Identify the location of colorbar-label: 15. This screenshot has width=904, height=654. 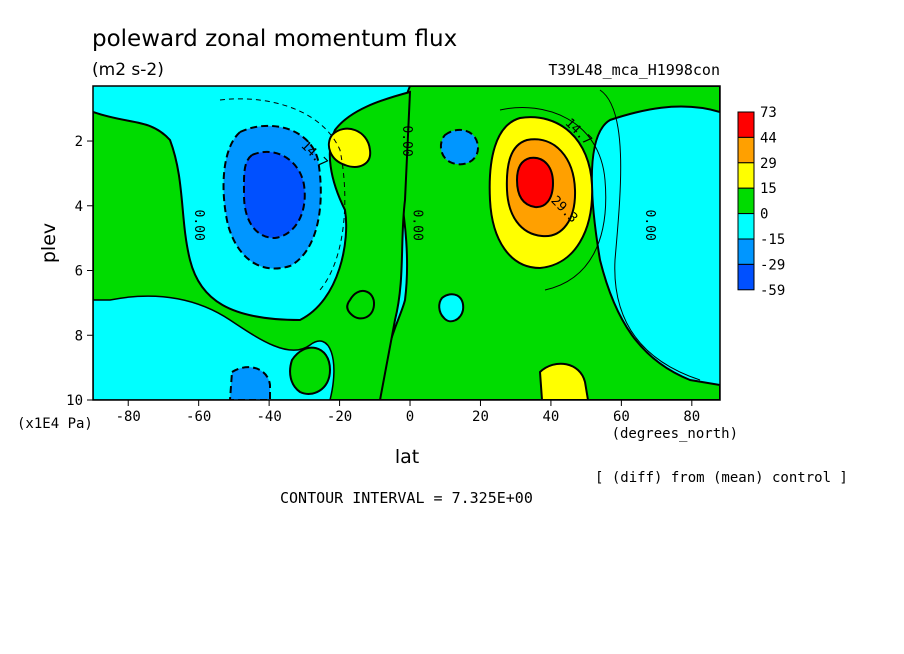
(768, 189).